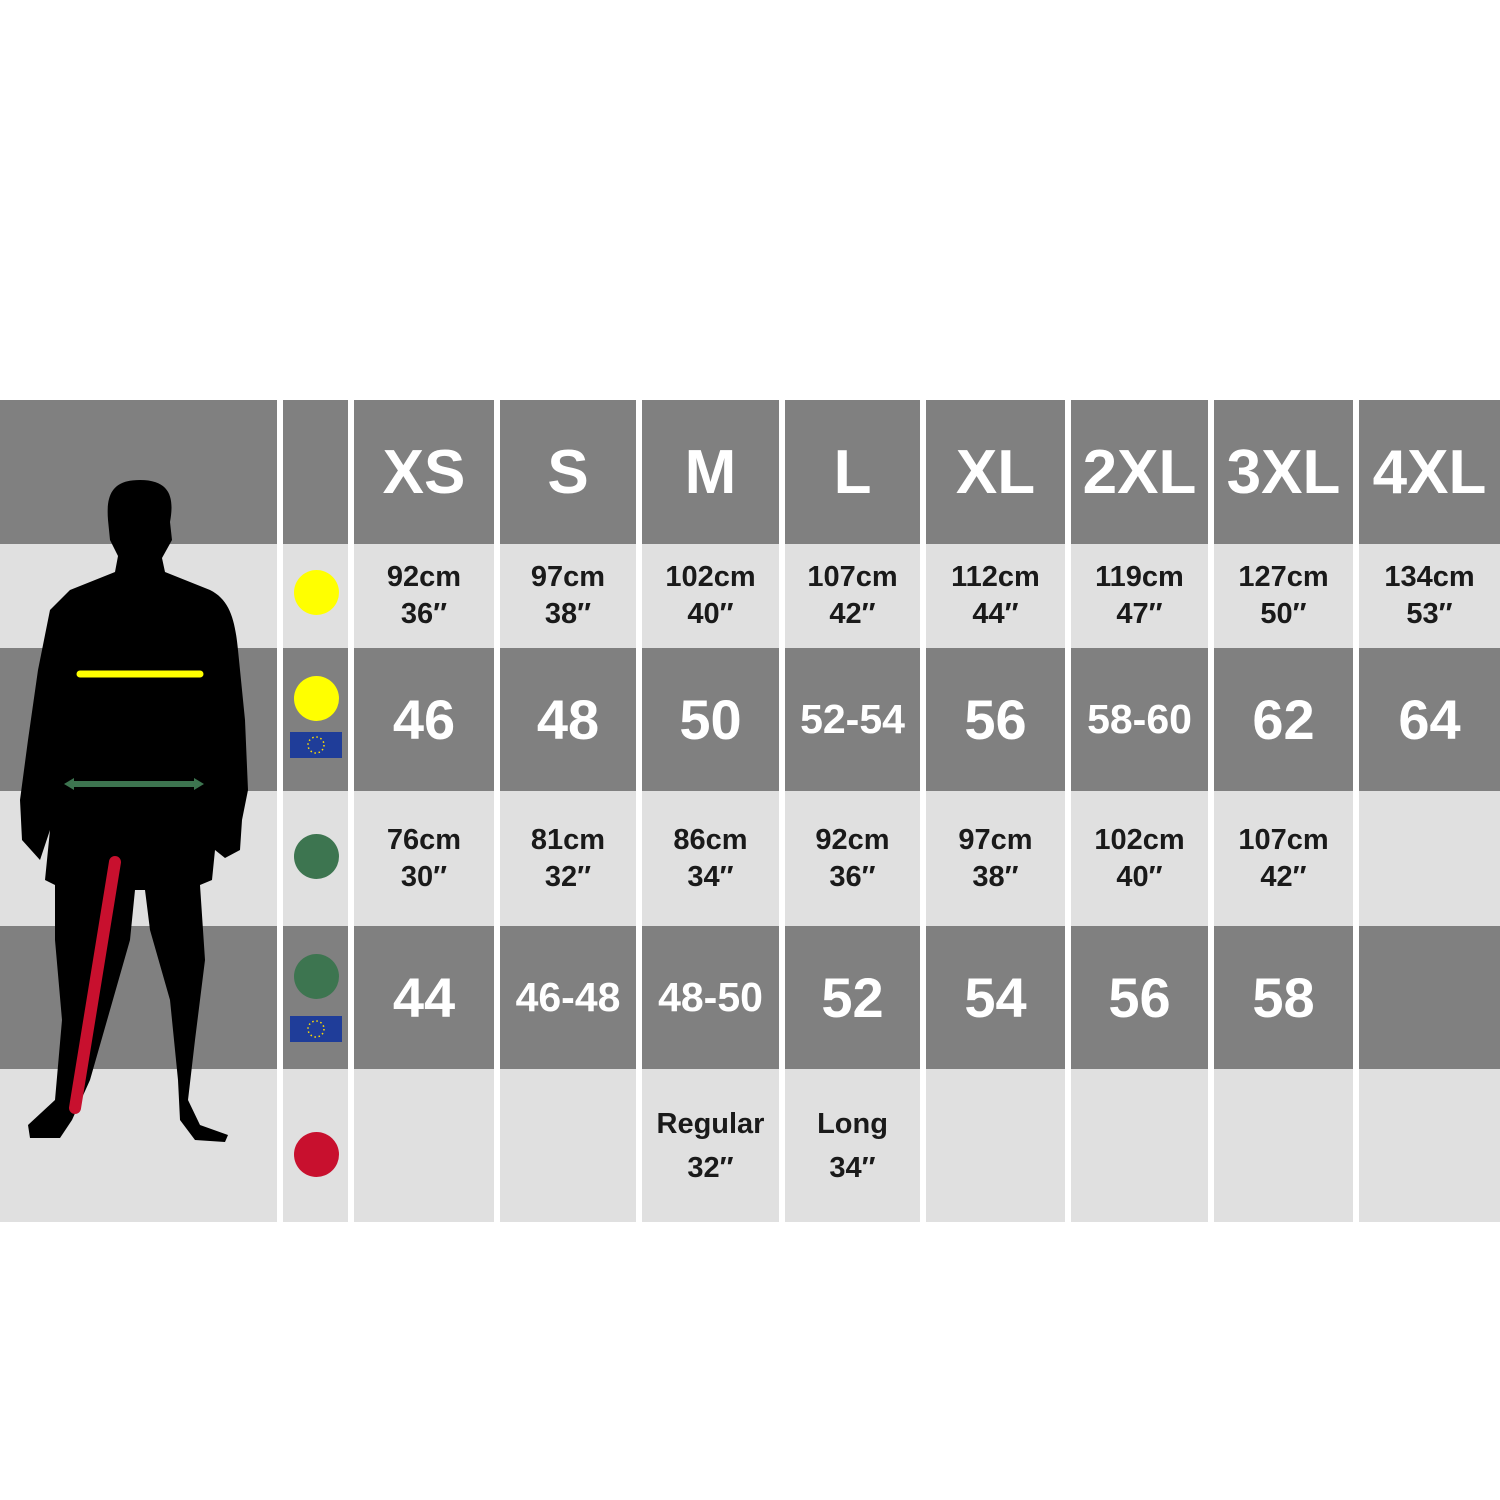 The width and height of the screenshot is (1500, 1500). I want to click on waist-eu-cell: 56, so click(1139, 997).